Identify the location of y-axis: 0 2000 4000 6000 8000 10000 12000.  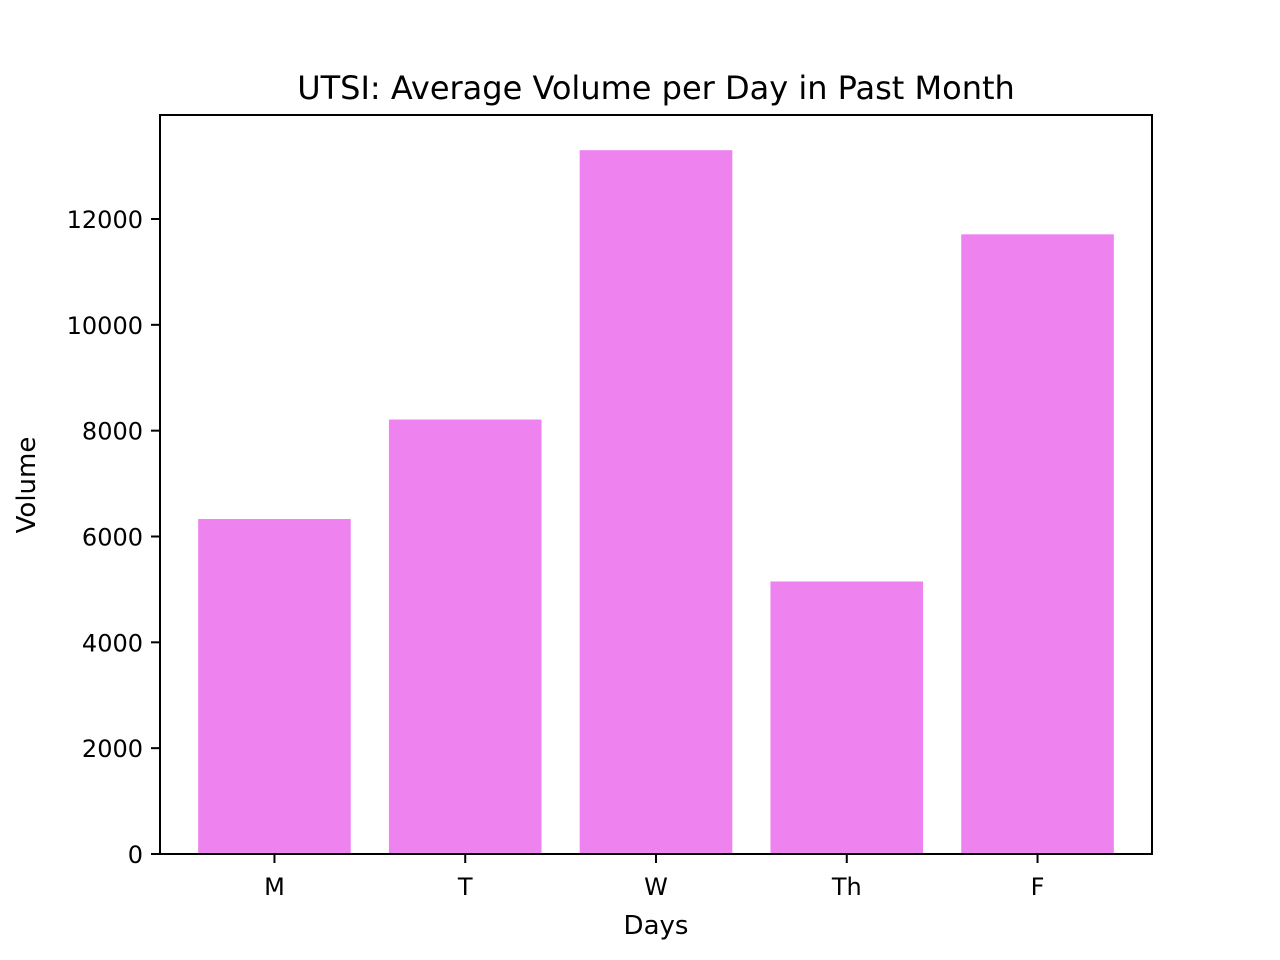
(113, 537).